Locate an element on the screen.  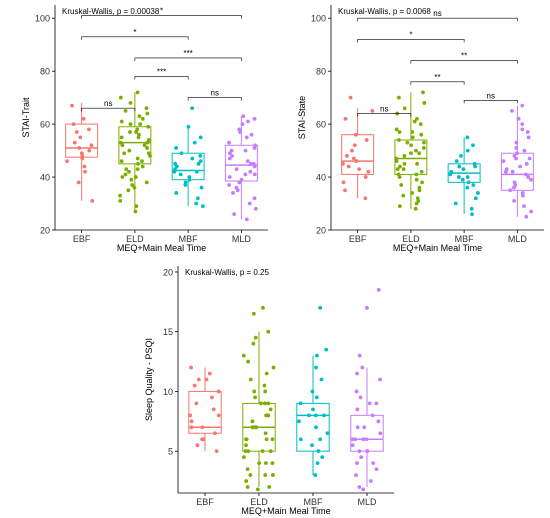
x-tick-label: MLD is located at coordinates (518, 239).